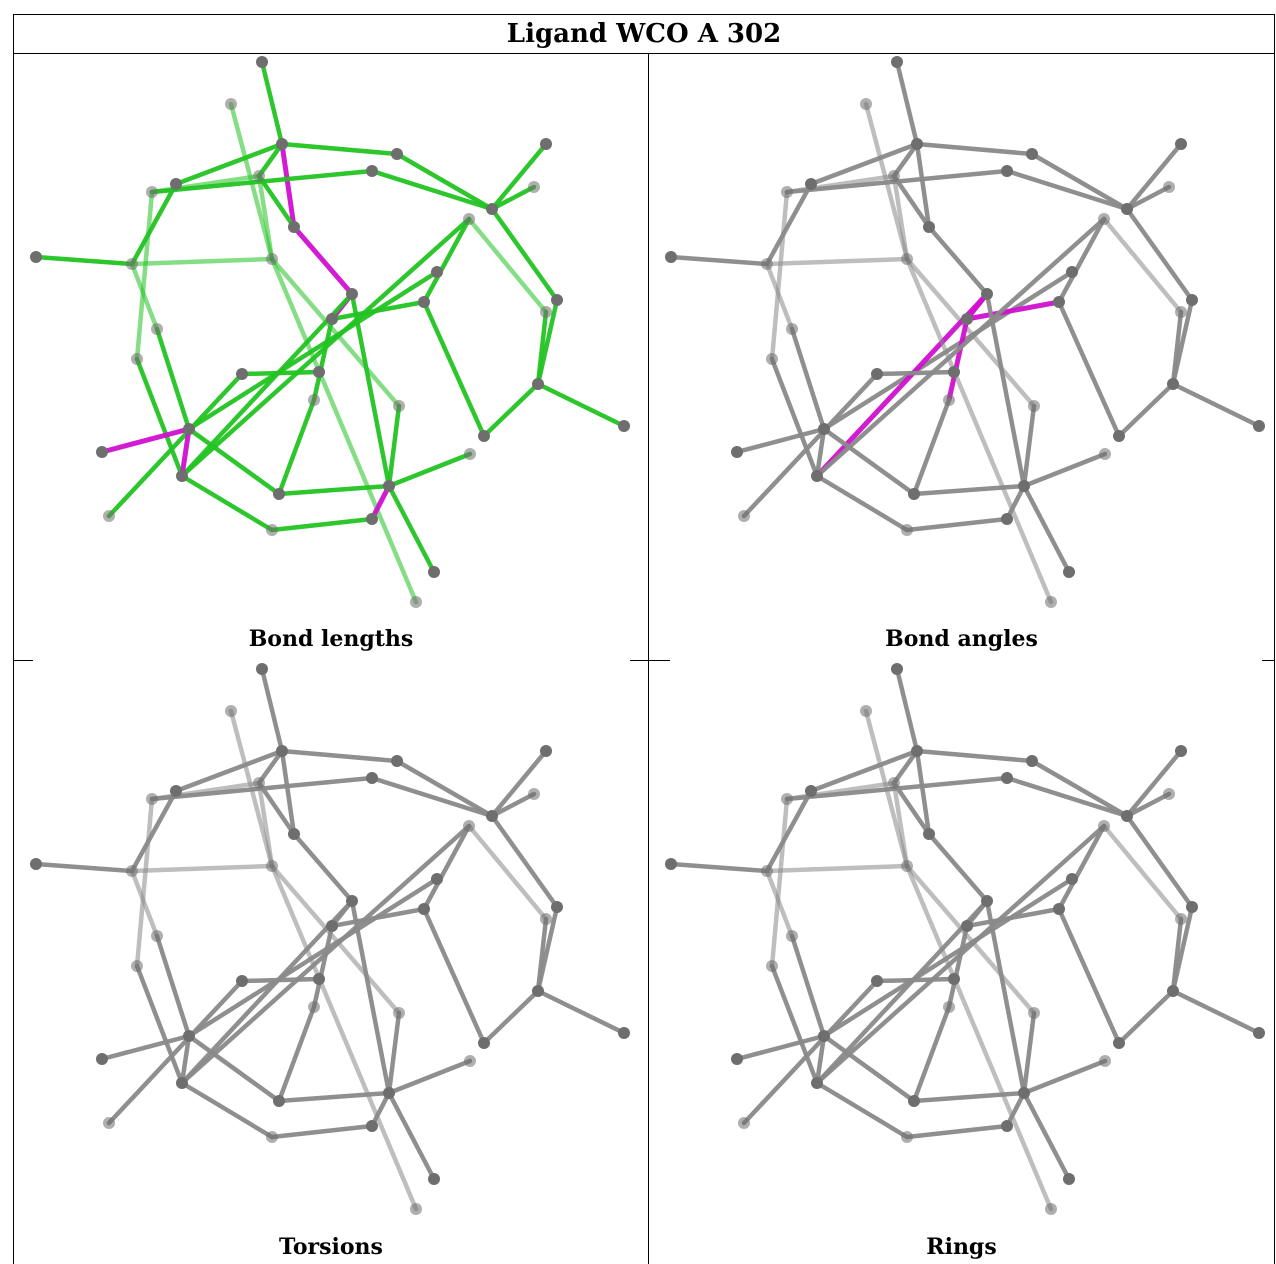 The image size is (1276, 1264). What do you see at coordinates (979, 430) in the screenshot?
I see `bond-b45` at bounding box center [979, 430].